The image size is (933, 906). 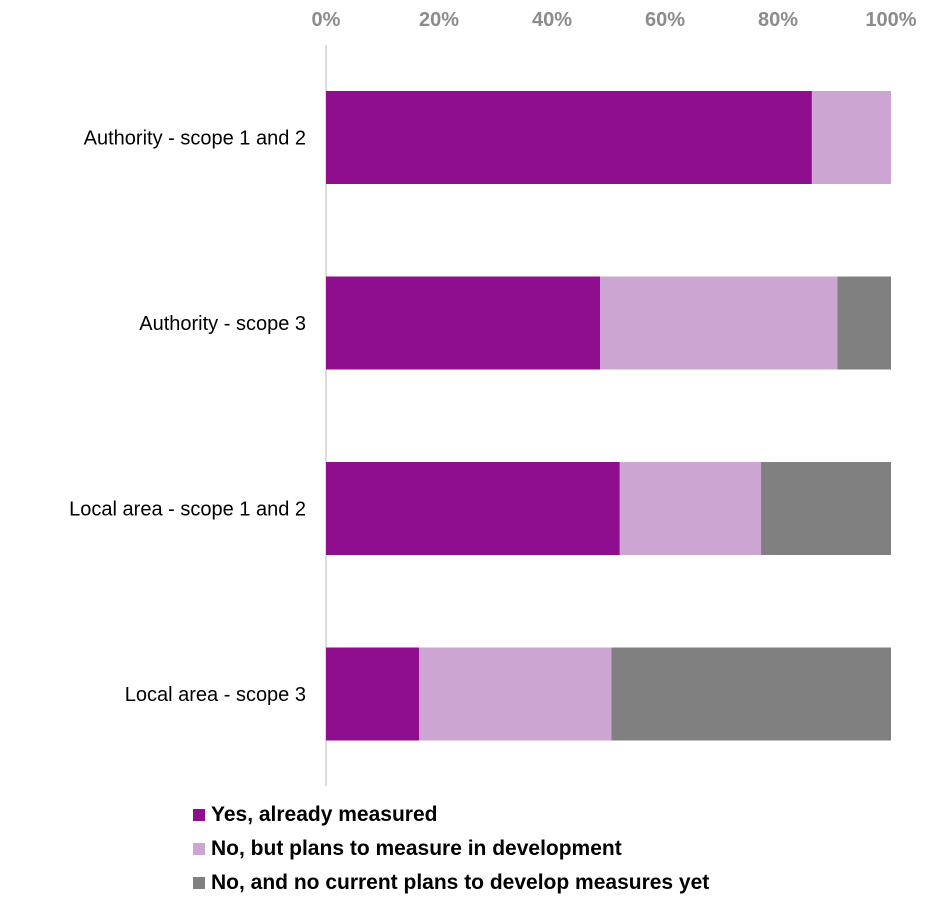 What do you see at coordinates (552, 20) in the screenshot?
I see `x-tick-label: 40%` at bounding box center [552, 20].